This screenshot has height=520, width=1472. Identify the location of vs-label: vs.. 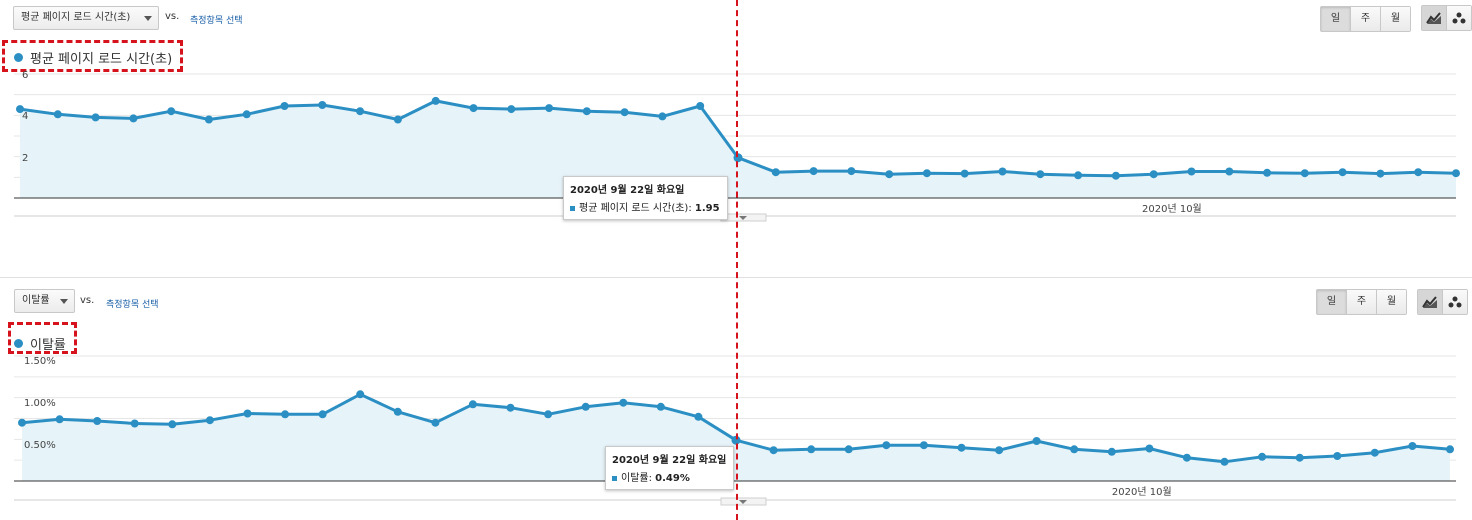
(172, 16).